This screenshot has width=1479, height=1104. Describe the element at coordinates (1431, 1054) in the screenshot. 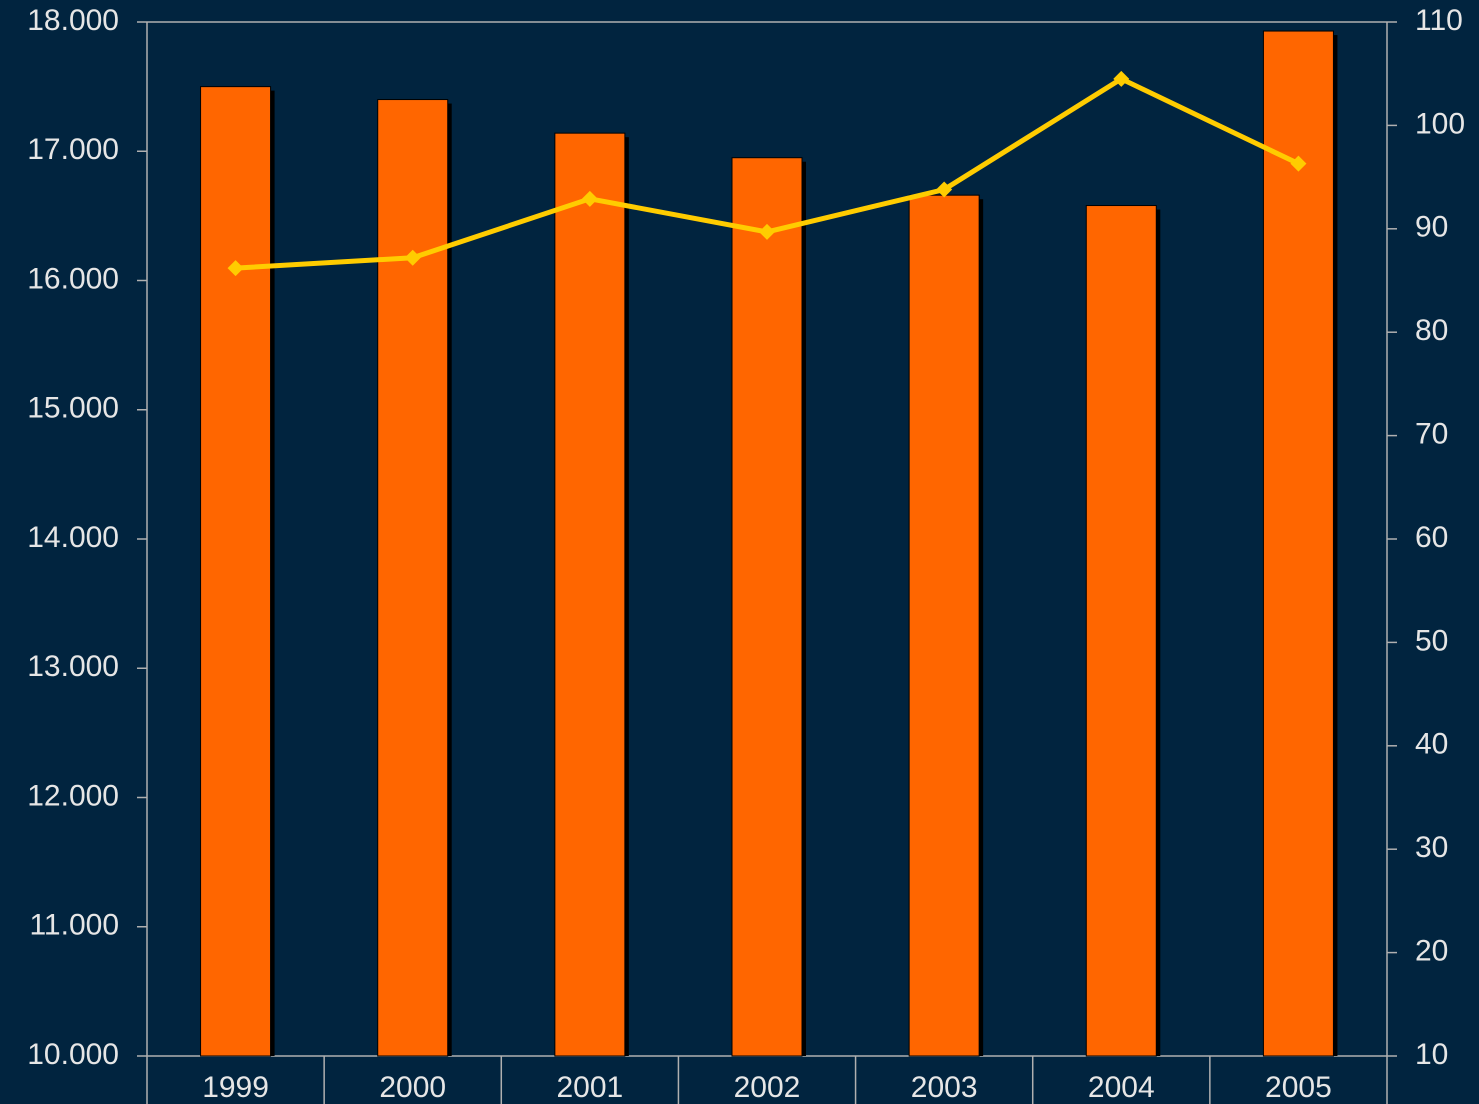

I see `y2-tick-label: 10` at that location.